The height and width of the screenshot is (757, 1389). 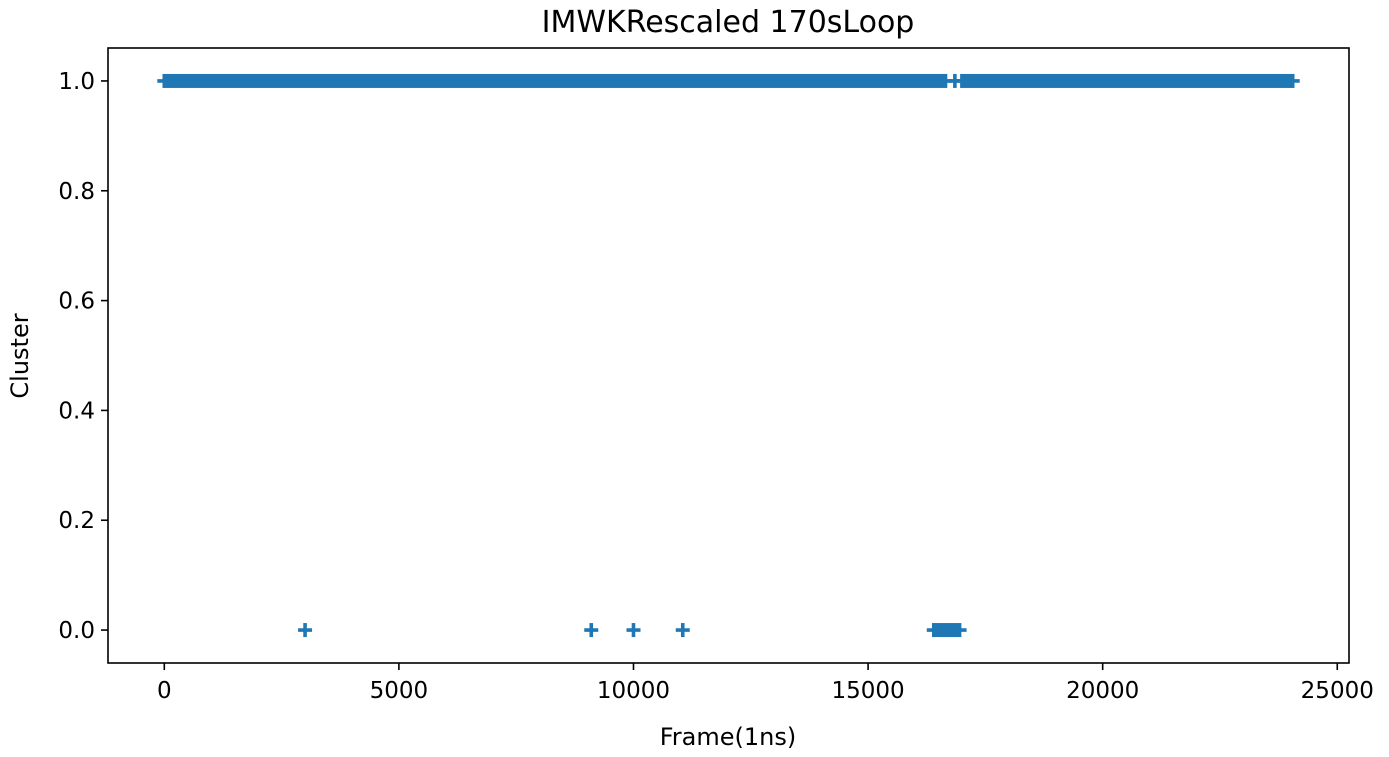 I want to click on y-tick-label: 0.4, so click(x=76, y=411).